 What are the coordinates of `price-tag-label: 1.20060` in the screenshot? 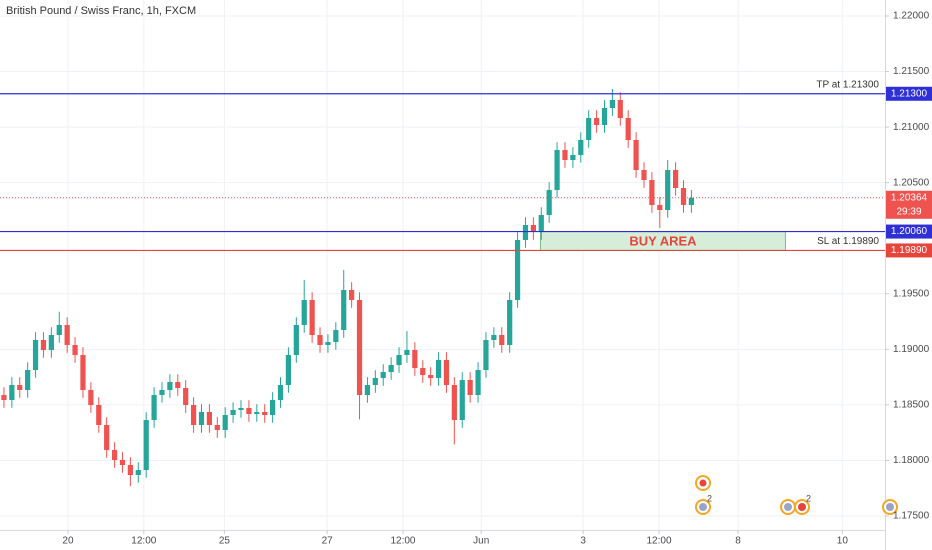 It's located at (909, 231).